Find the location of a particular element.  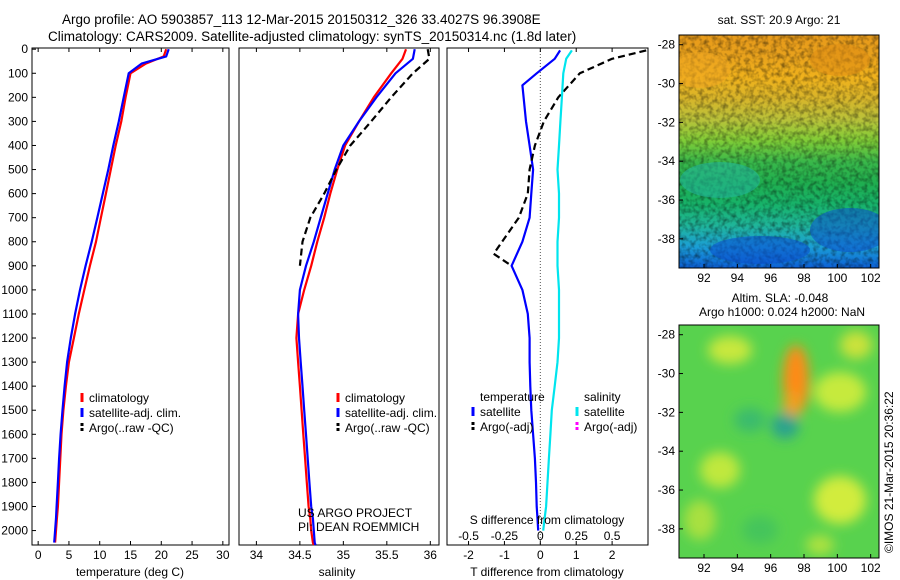

depth-tick-label: 1100 is located at coordinates (15, 314).